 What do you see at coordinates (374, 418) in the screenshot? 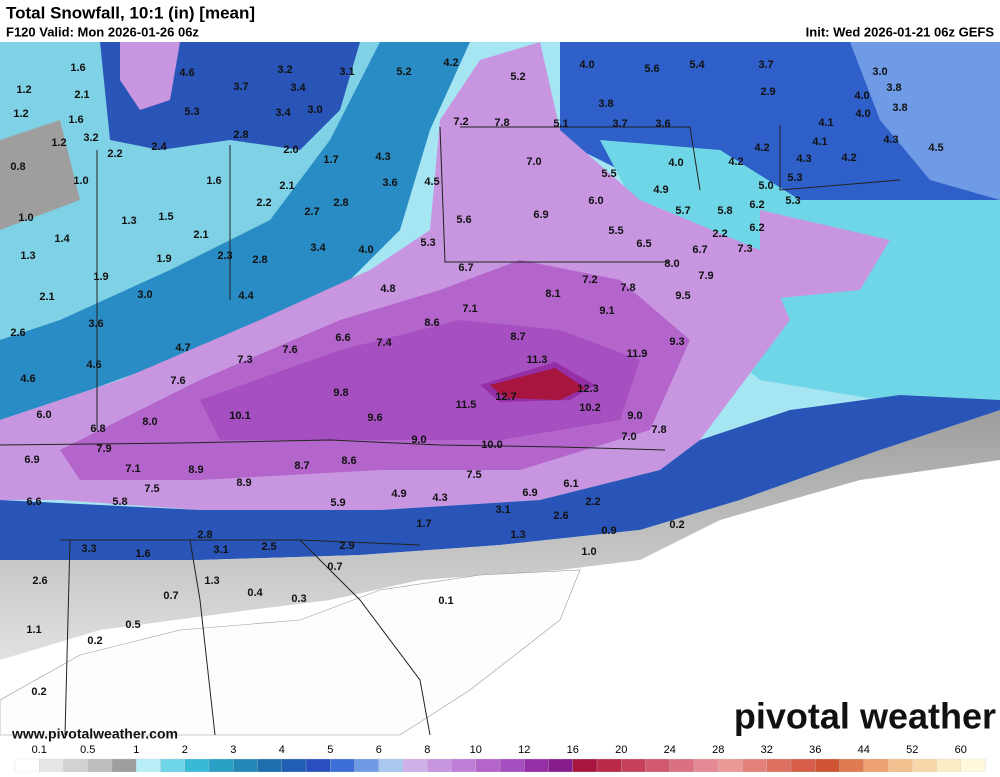
I see `snow-label: 9.6` at bounding box center [374, 418].